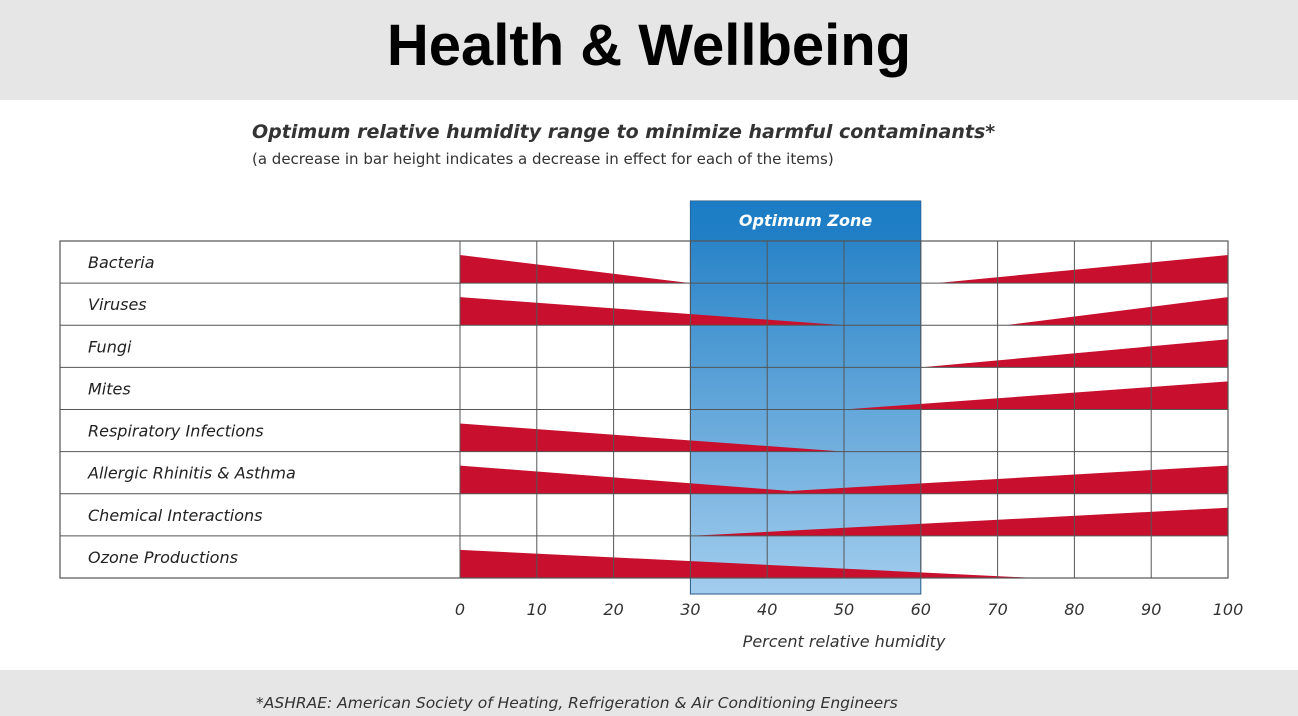 This screenshot has height=716, width=1298. I want to click on x-tick-label: 20, so click(613, 609).